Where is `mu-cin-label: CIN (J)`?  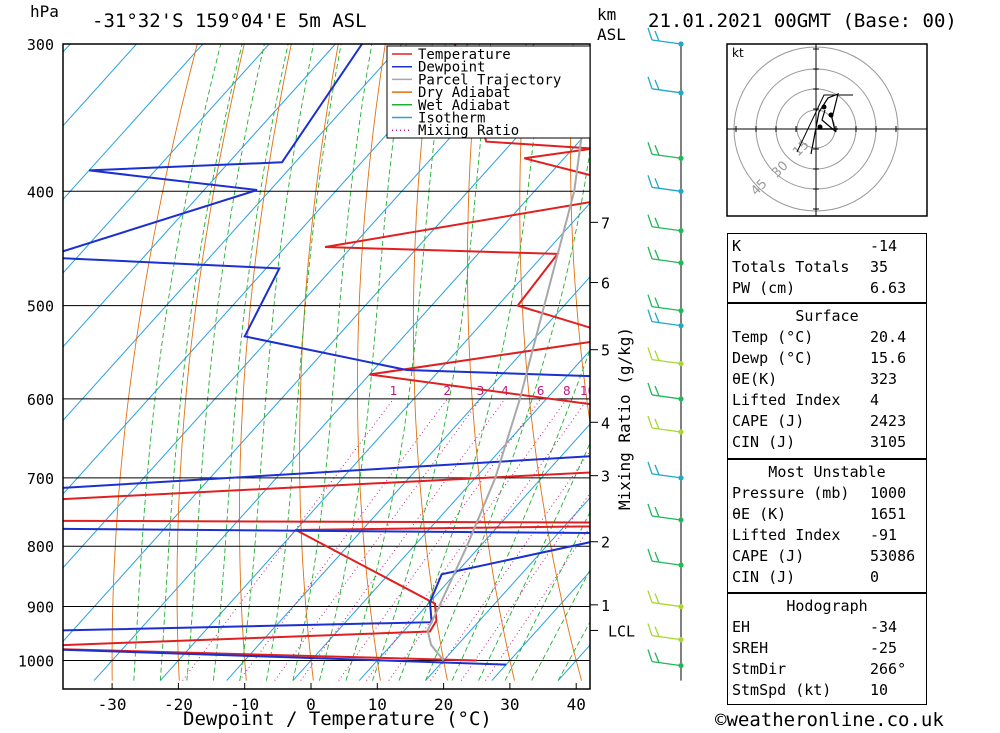
mu-cin-label: CIN (J) is located at coordinates (764, 577).